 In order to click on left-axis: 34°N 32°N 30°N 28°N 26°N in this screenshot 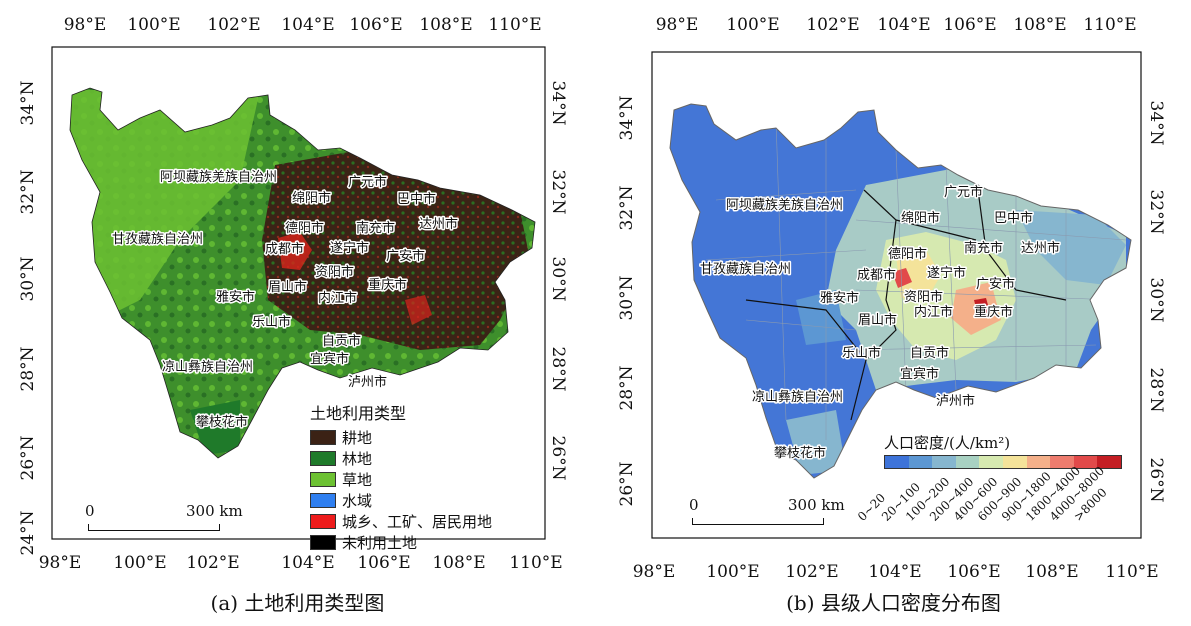, I will do `click(627, 300)`.